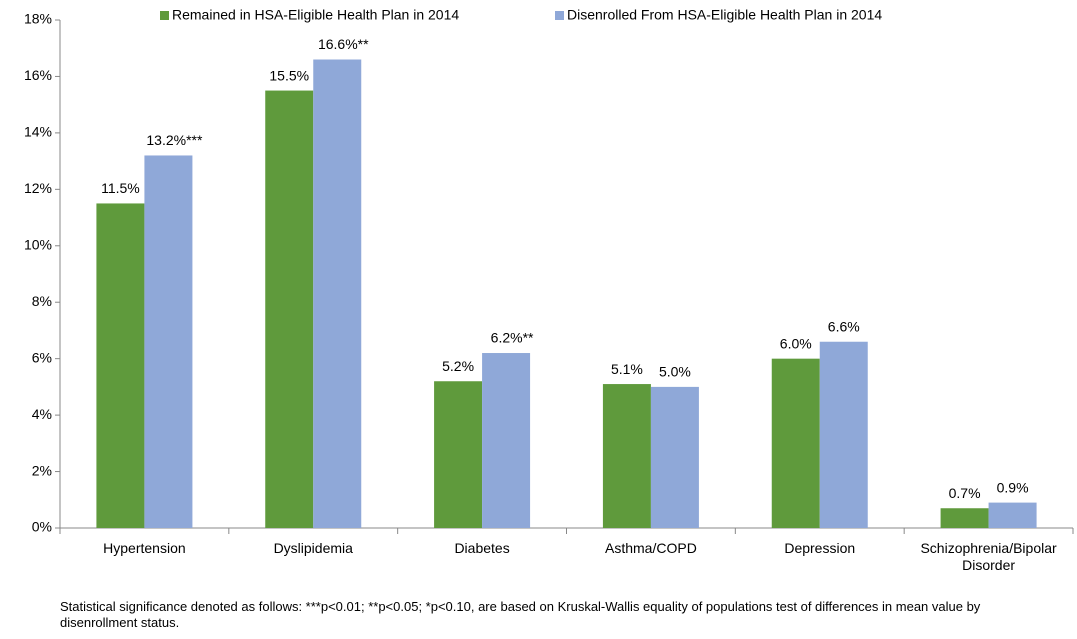 The image size is (1077, 639). Describe the element at coordinates (42, 357) in the screenshot. I see `y-tick-label: 6%` at that location.